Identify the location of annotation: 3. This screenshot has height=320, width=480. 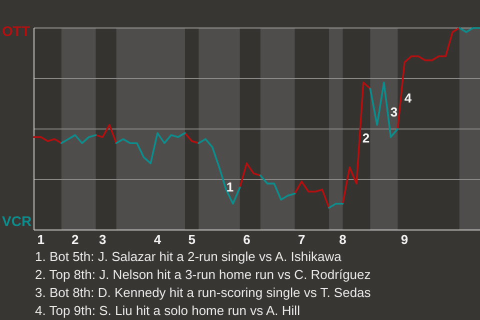
(394, 112).